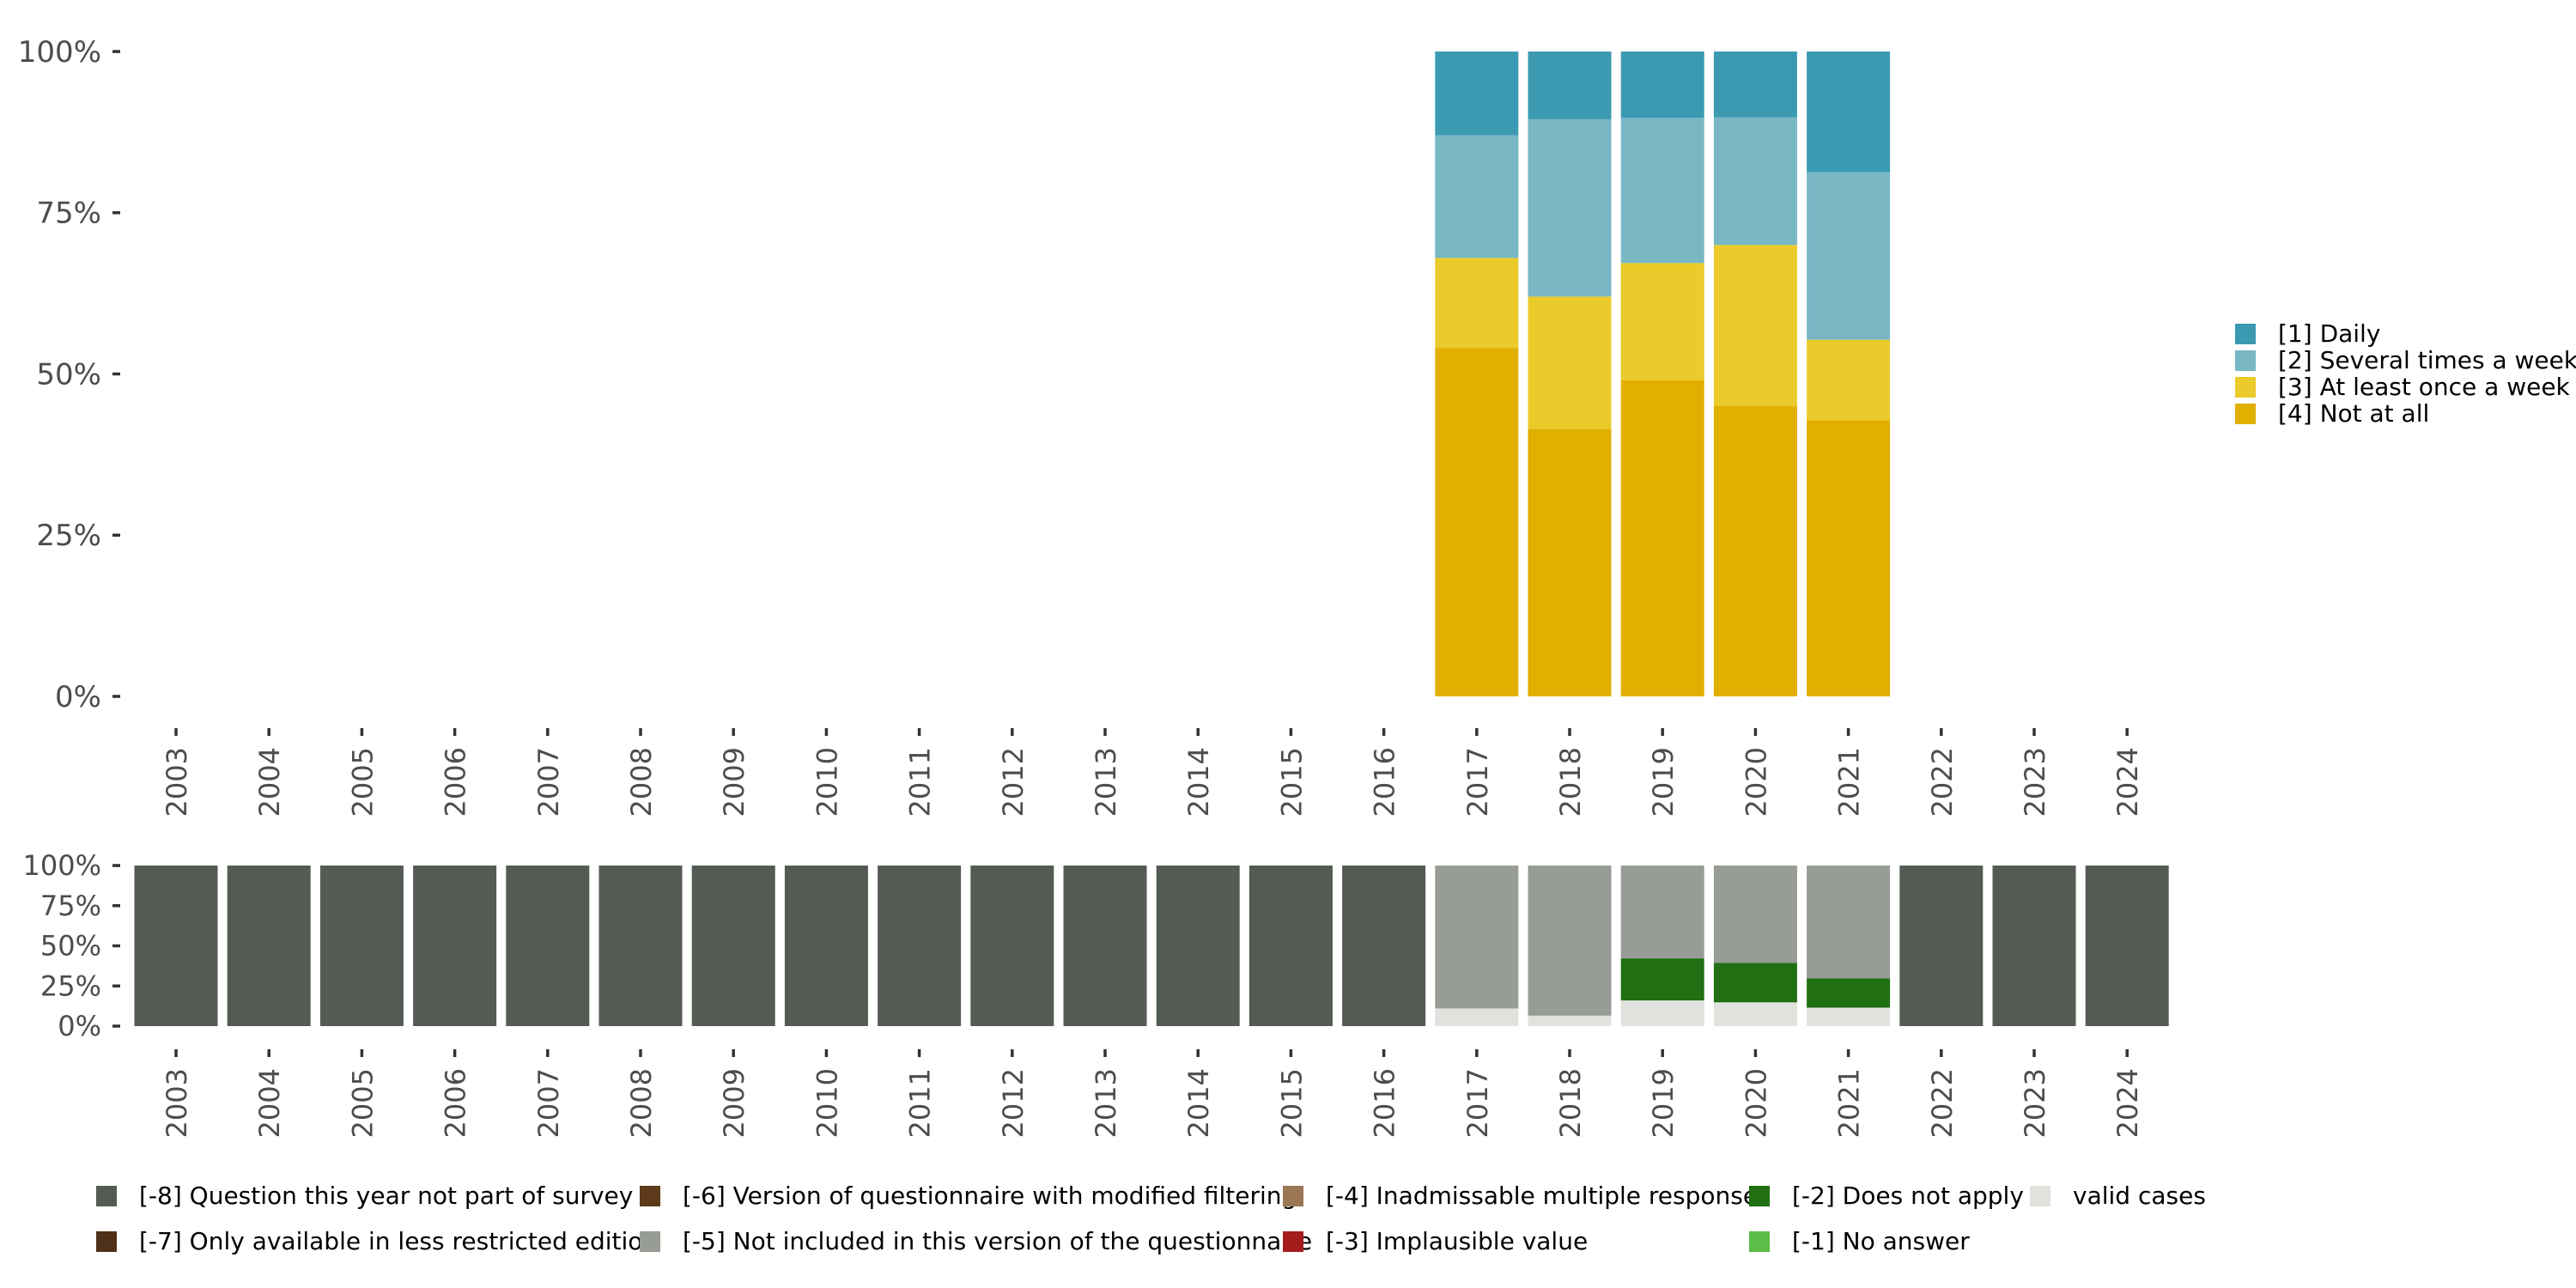  I want to click on y-tick-label: 0%, so click(78, 697).